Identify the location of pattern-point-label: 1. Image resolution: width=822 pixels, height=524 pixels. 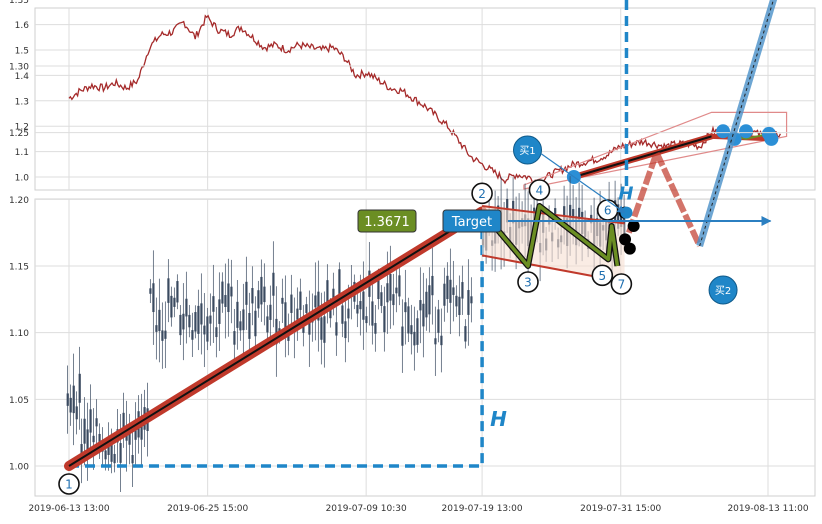
(69, 485).